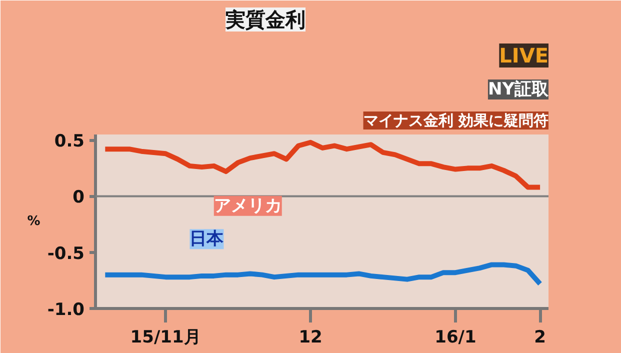 The width and height of the screenshot is (621, 353). Describe the element at coordinates (69, 142) in the screenshot. I see `y-tick-label: 0.5` at that location.